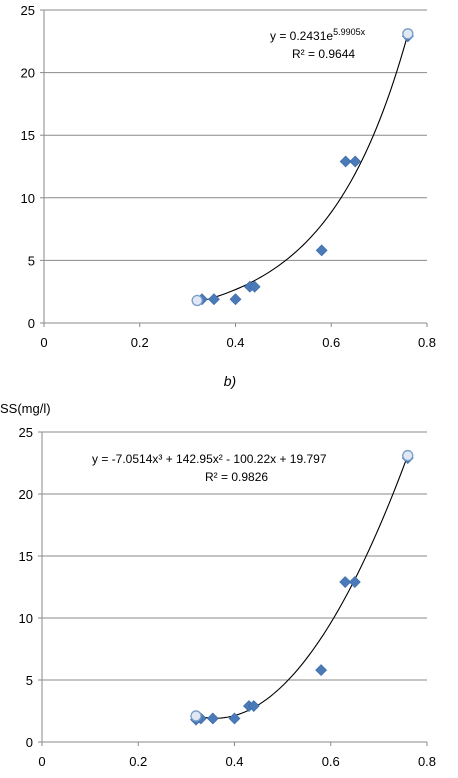  What do you see at coordinates (236, 477) in the screenshot?
I see `r-squared-label: R² = 0.9826` at bounding box center [236, 477].